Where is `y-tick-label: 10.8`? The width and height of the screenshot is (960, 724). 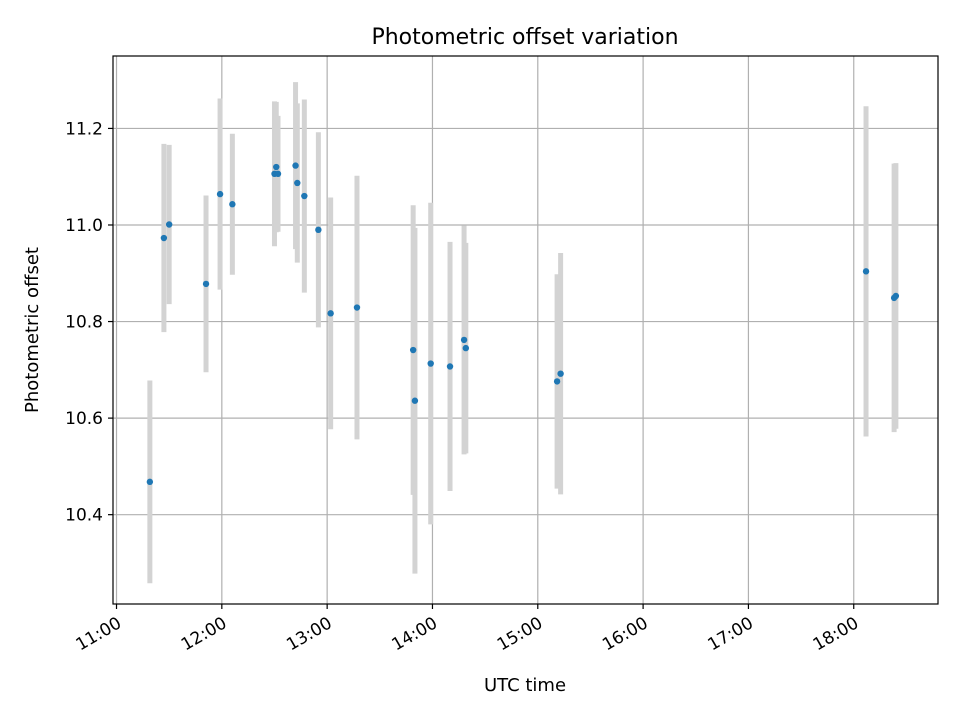
y-tick-label: 10.8 is located at coordinates (84, 323).